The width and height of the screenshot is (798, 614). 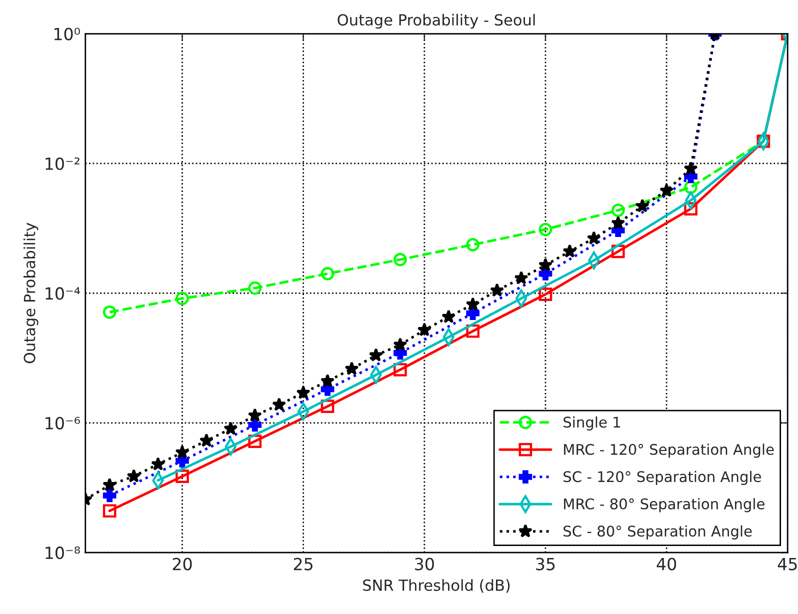 I want to click on chart-title: Outage Probability - Seoul, so click(x=436, y=21).